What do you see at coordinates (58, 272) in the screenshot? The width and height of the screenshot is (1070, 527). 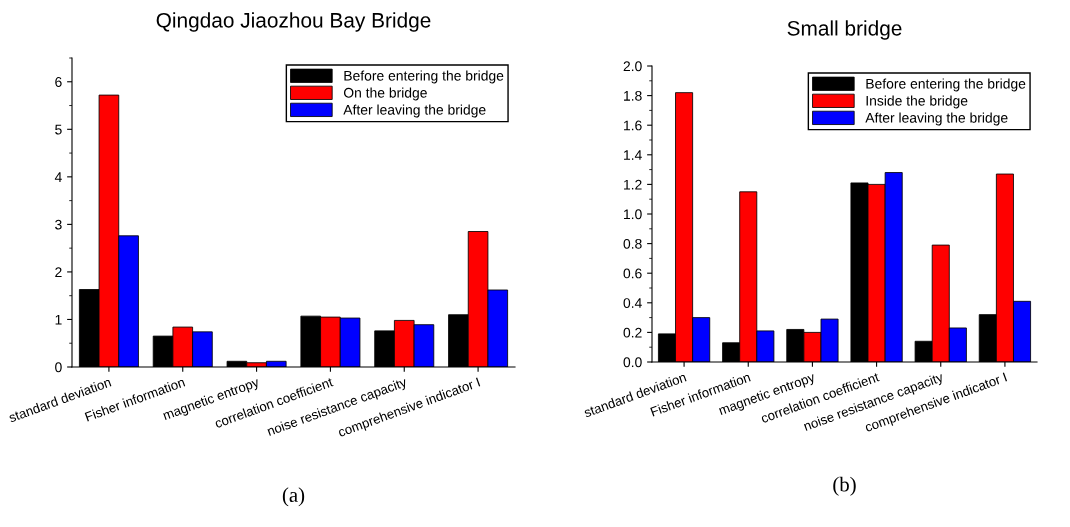 I see `y-tick-label: 2` at bounding box center [58, 272].